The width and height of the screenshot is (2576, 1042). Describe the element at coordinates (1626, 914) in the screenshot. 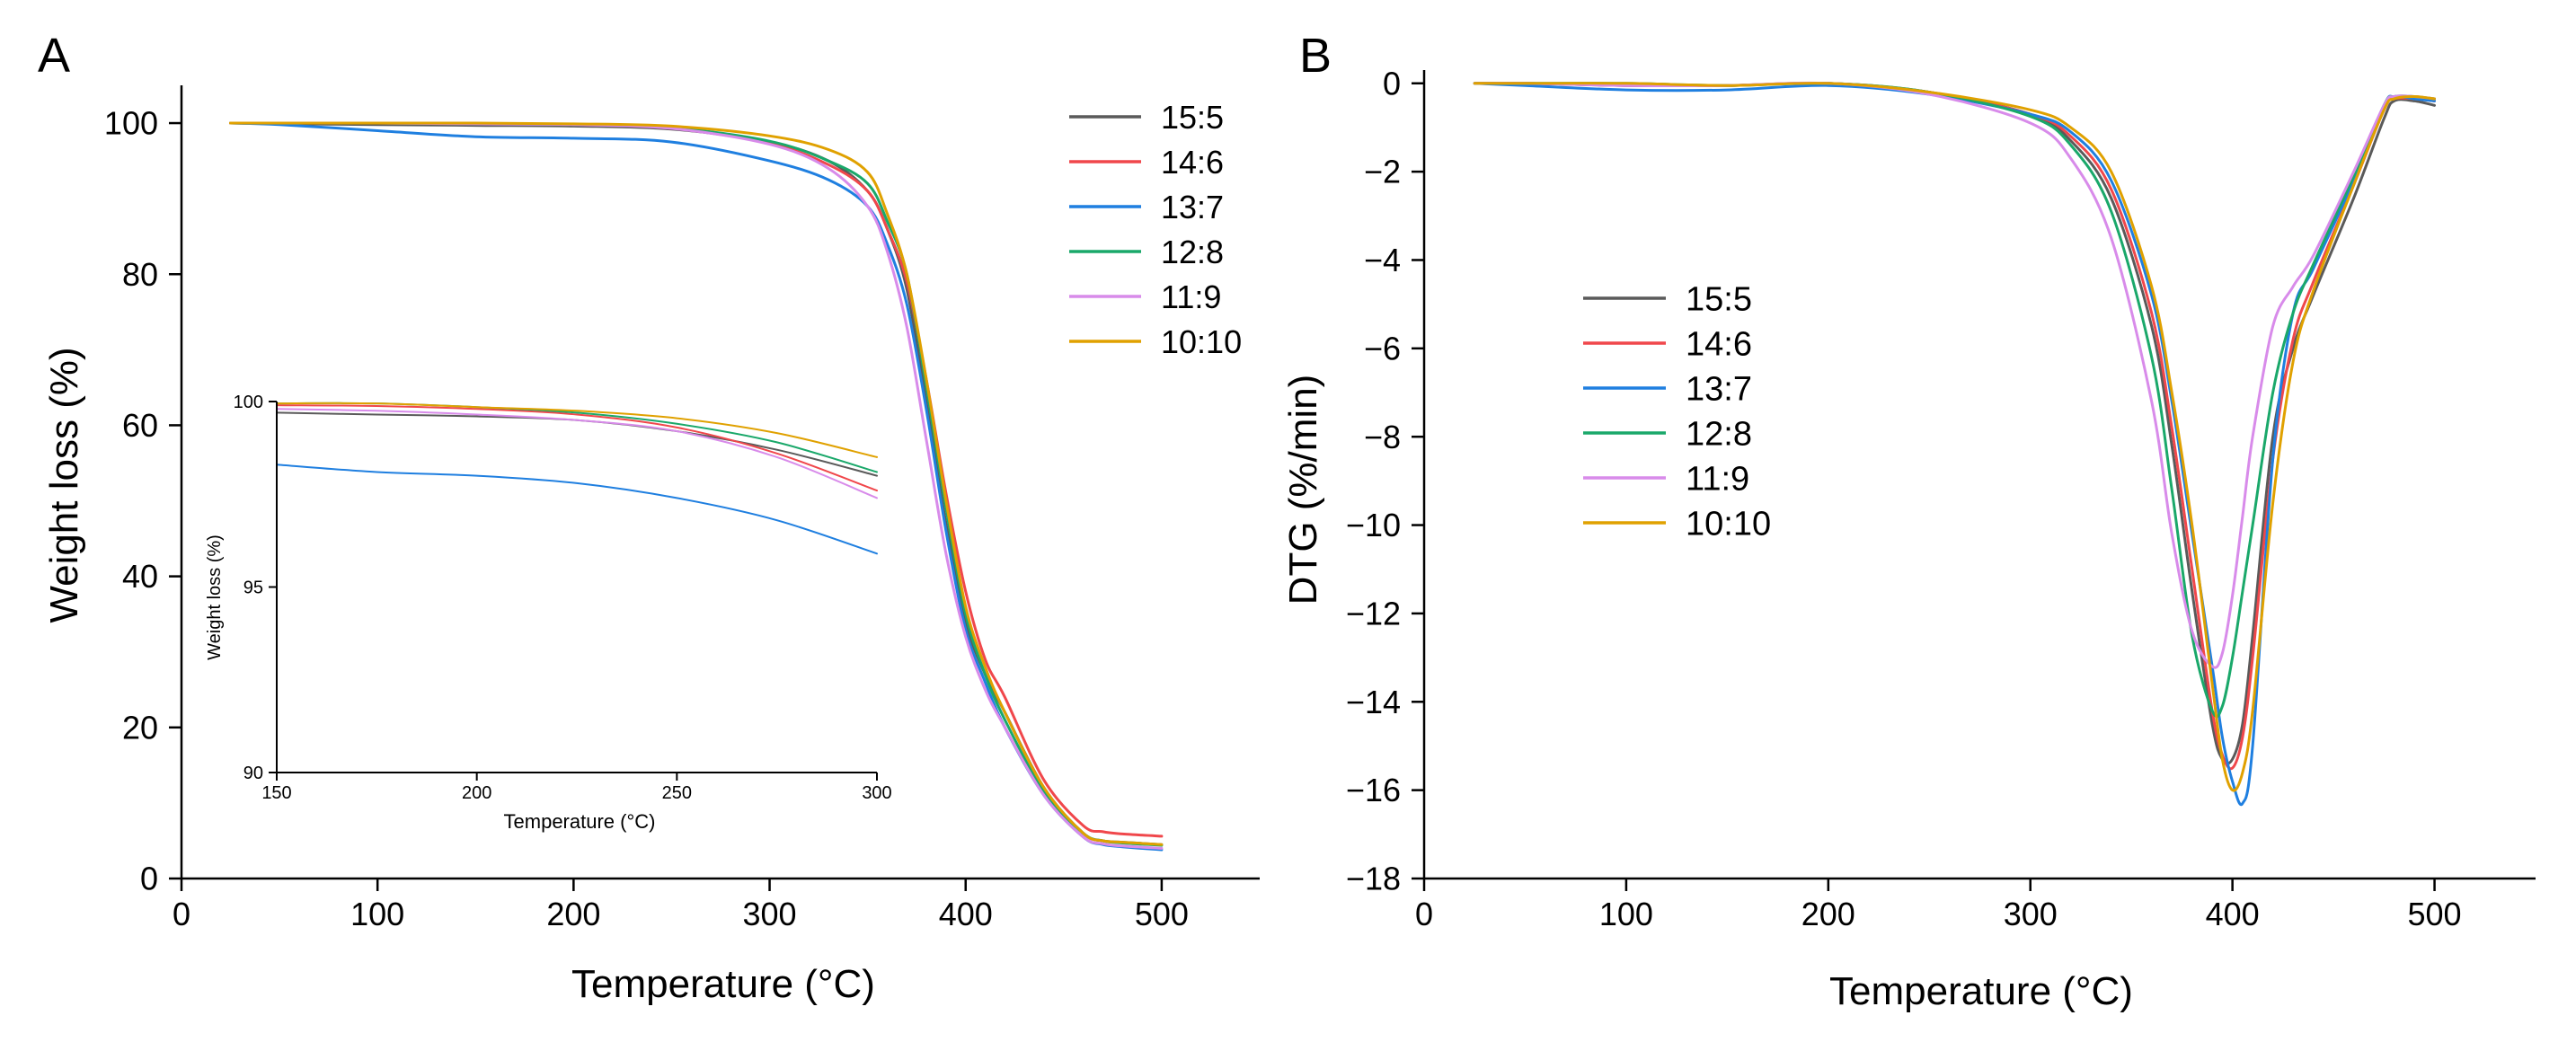

I see `panel-b-x-tick-label: 100` at that location.